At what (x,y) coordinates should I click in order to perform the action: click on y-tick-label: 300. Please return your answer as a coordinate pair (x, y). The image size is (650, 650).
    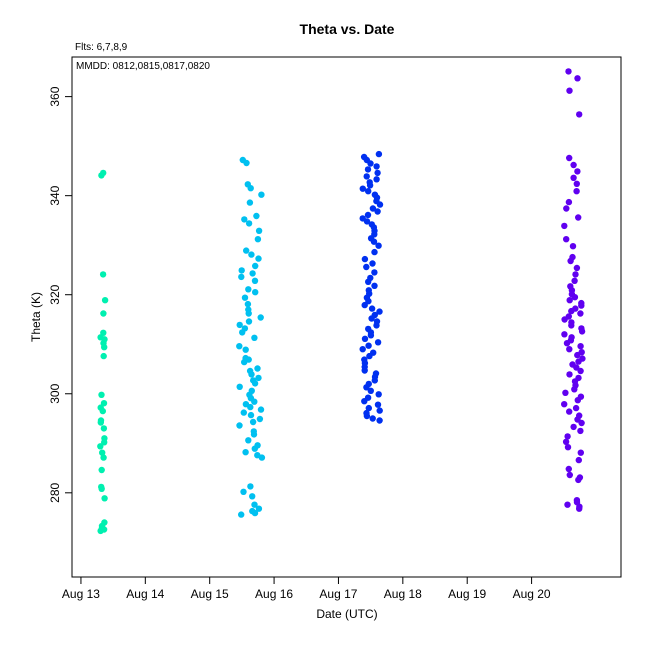
    Looking at the image, I should click on (55, 393).